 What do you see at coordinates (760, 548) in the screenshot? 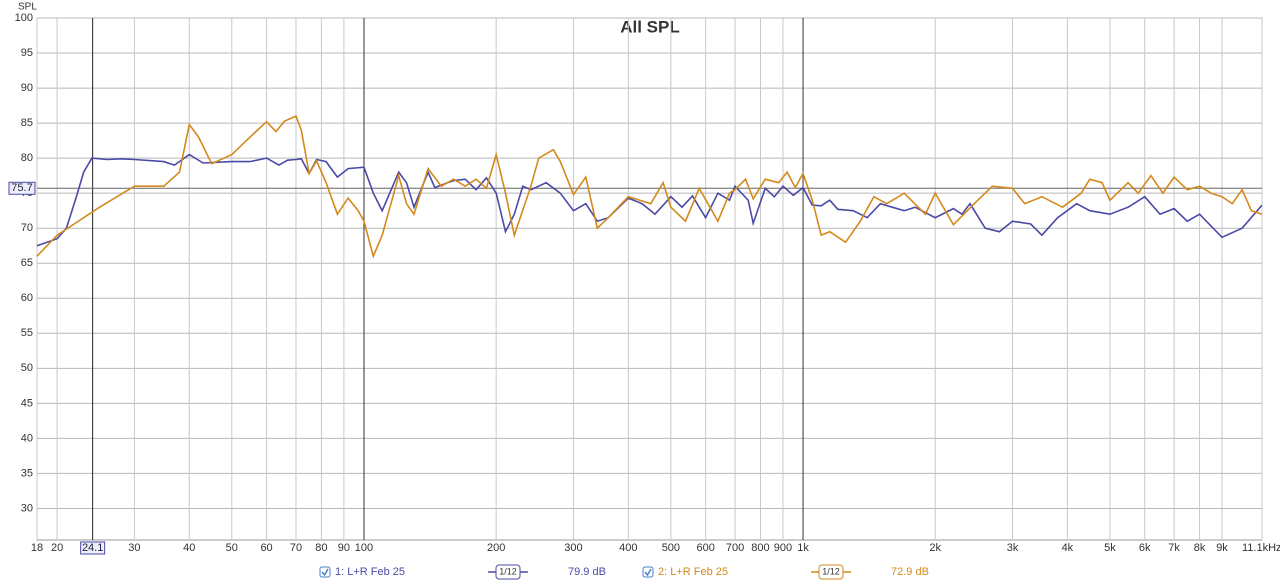
I see `x-tick-label: 800` at bounding box center [760, 548].